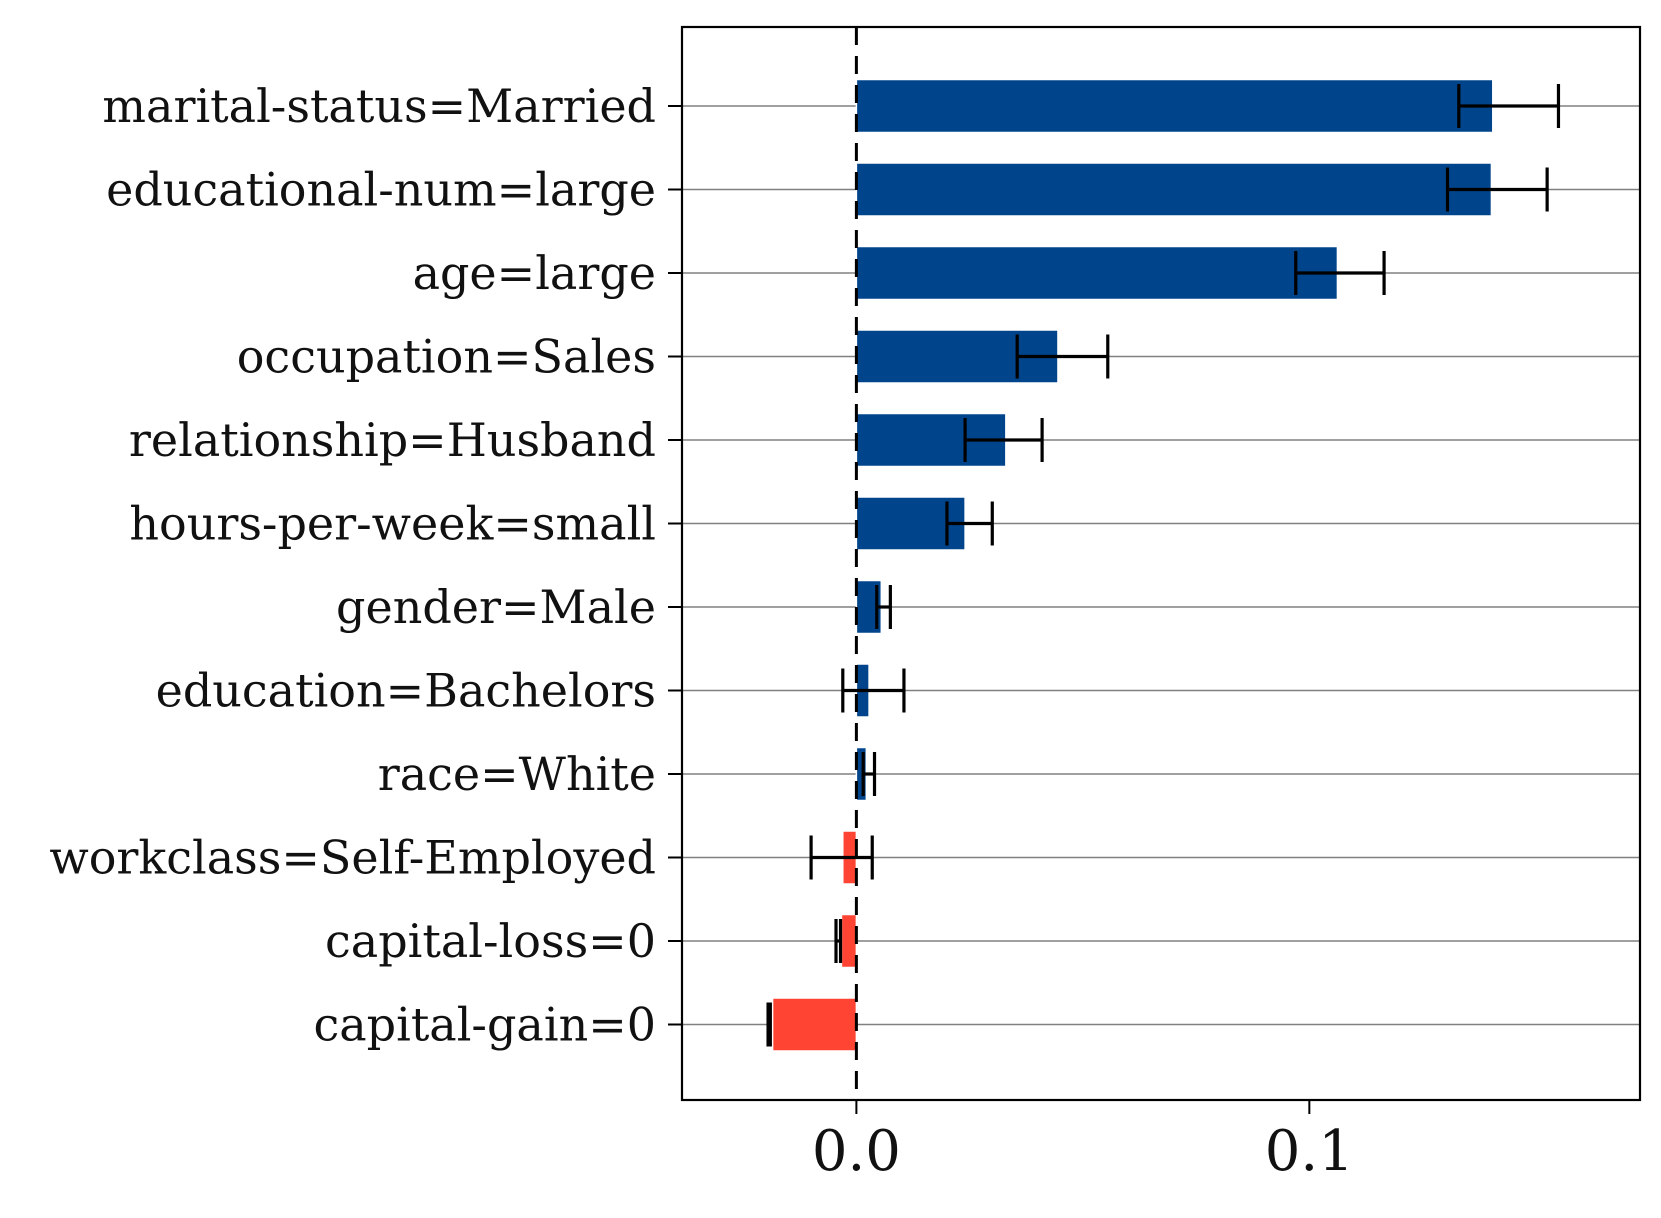  I want to click on x-tick-label: 0.0, so click(856, 1151).